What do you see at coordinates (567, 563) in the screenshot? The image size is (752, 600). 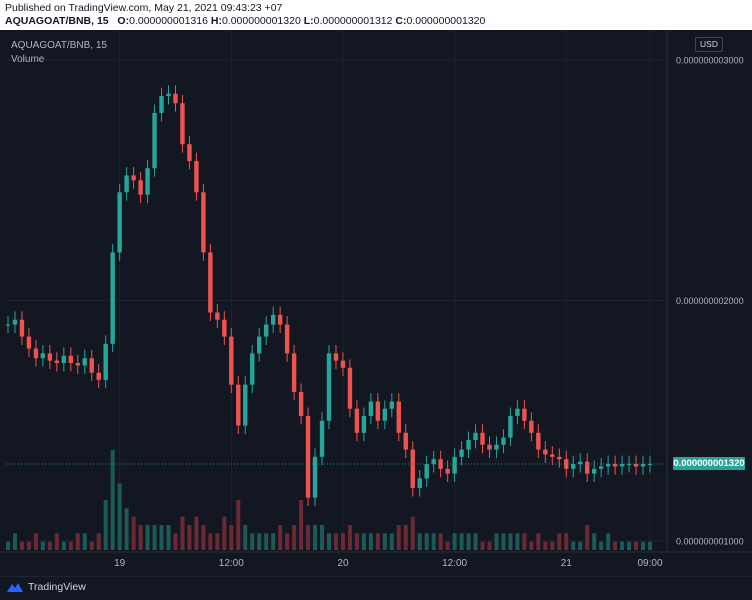 I see `x-tick-label: 21` at bounding box center [567, 563].